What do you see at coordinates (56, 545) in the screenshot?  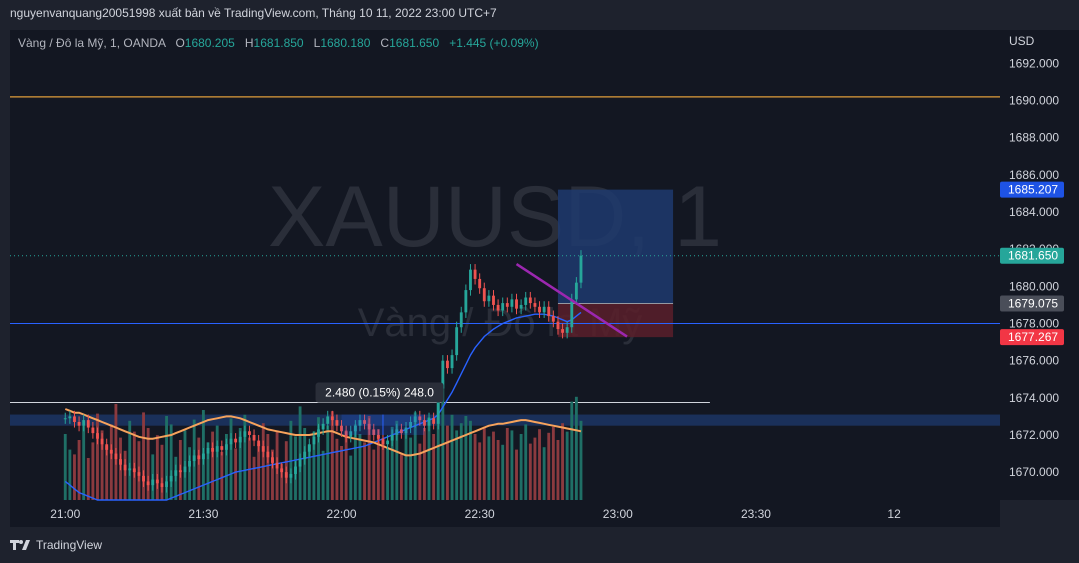 I see `footer-branding: TradingView` at bounding box center [56, 545].